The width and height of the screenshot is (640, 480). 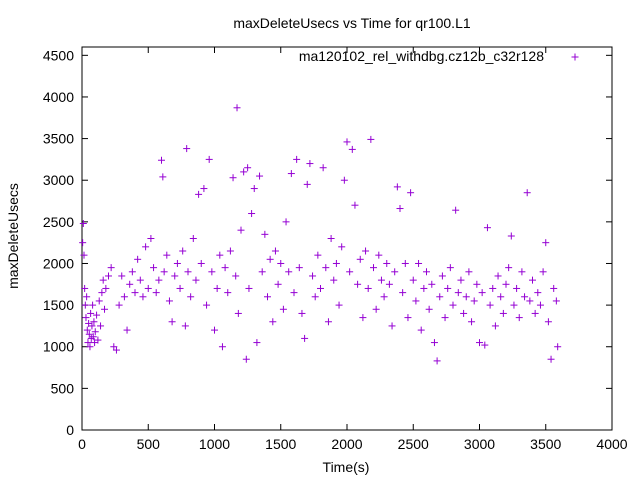 I want to click on x-tick-label: 0, so click(x=82, y=444).